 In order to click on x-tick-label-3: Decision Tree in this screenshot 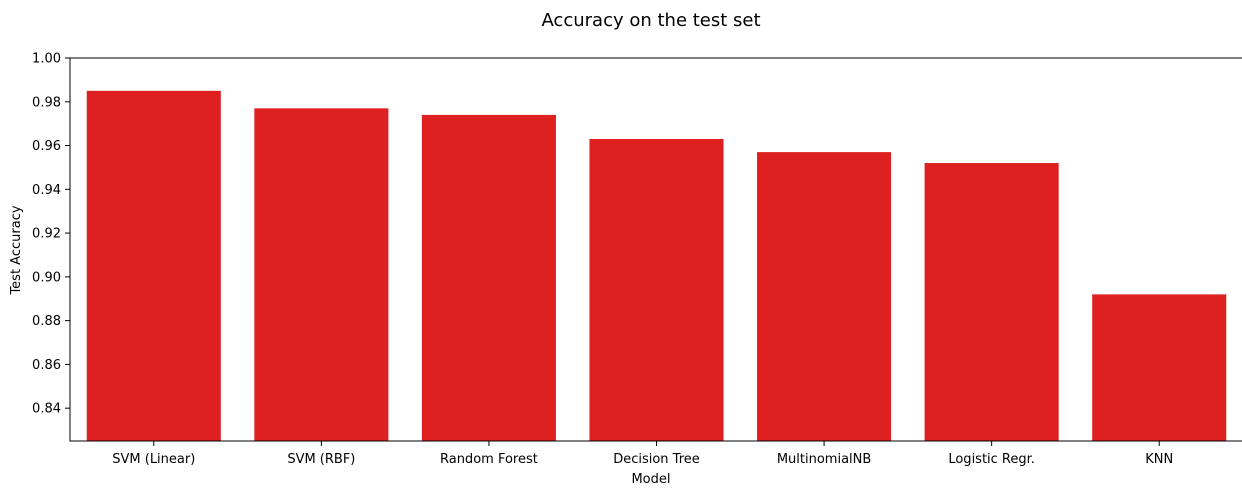, I will do `click(656, 459)`.